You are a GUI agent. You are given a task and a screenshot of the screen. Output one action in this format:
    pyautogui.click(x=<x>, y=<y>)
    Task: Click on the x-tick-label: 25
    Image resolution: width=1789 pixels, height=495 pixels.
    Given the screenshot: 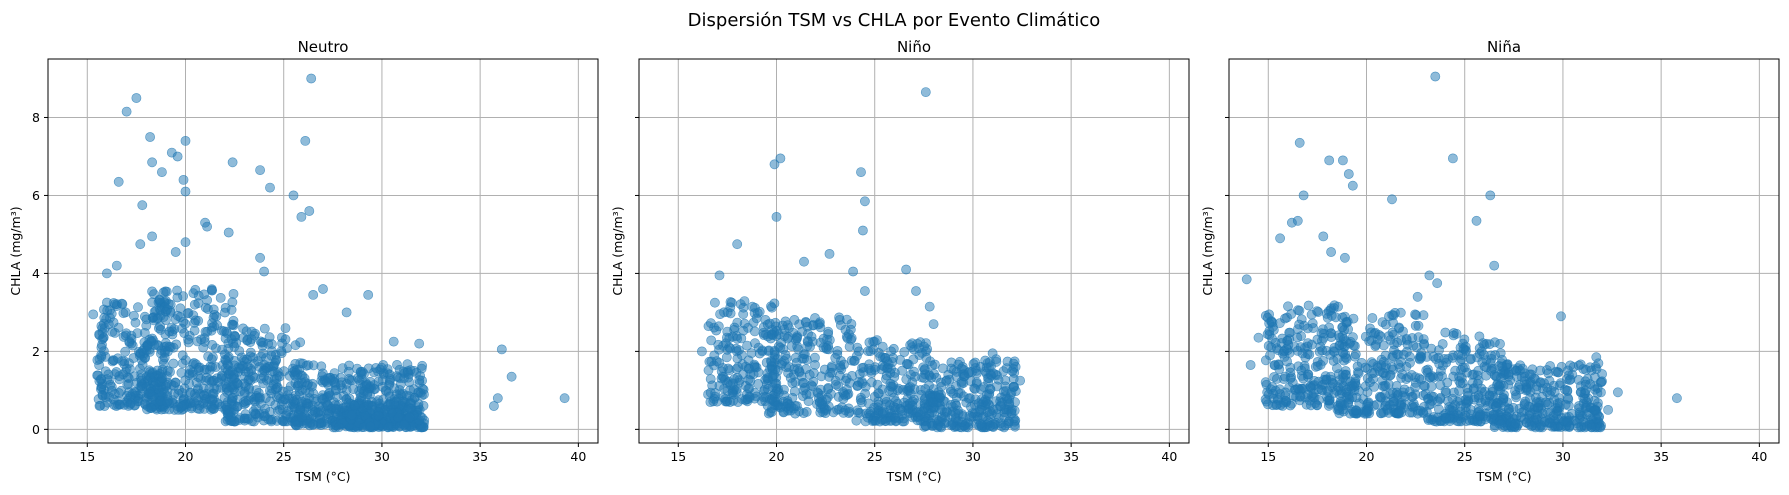 What is the action you would take?
    pyautogui.click(x=875, y=456)
    